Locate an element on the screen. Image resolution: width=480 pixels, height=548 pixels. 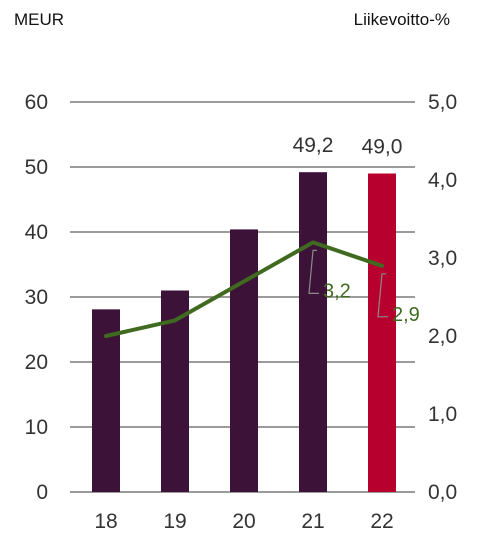
right-axis-ticks: 0,0 1,0 2,0 3,0 4,0 5,0 is located at coordinates (442, 297).